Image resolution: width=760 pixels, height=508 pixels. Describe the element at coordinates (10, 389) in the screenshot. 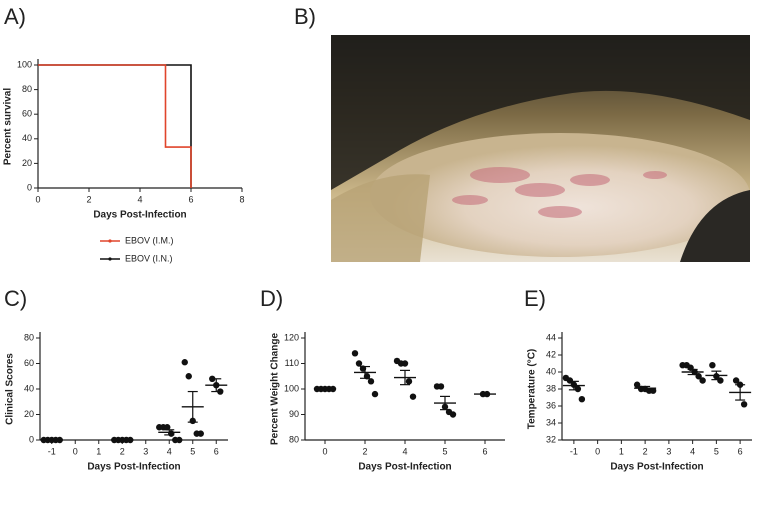

I see `y-axis-label: Clinical Scores` at that location.